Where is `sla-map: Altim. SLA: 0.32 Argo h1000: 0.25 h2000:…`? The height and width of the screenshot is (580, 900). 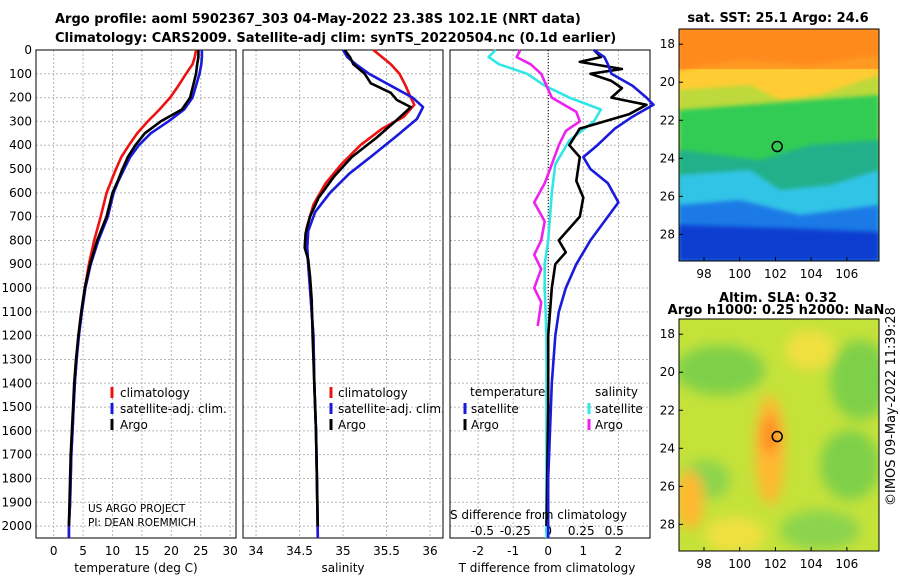 sla-map: Altim. SLA: 0.32 Argo h1000: 0.25 h2000:… is located at coordinates (772, 431).